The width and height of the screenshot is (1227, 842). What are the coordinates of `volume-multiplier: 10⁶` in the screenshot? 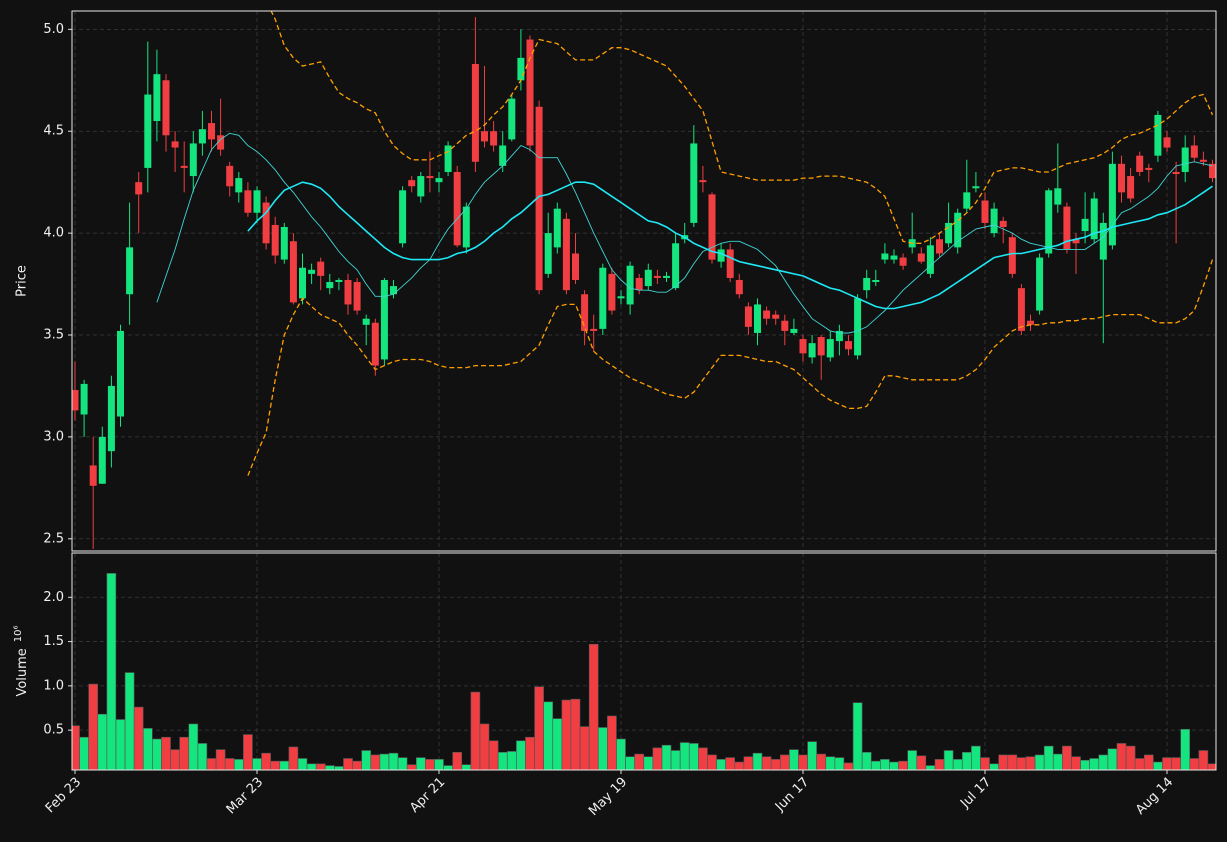 It's located at (18, 633).